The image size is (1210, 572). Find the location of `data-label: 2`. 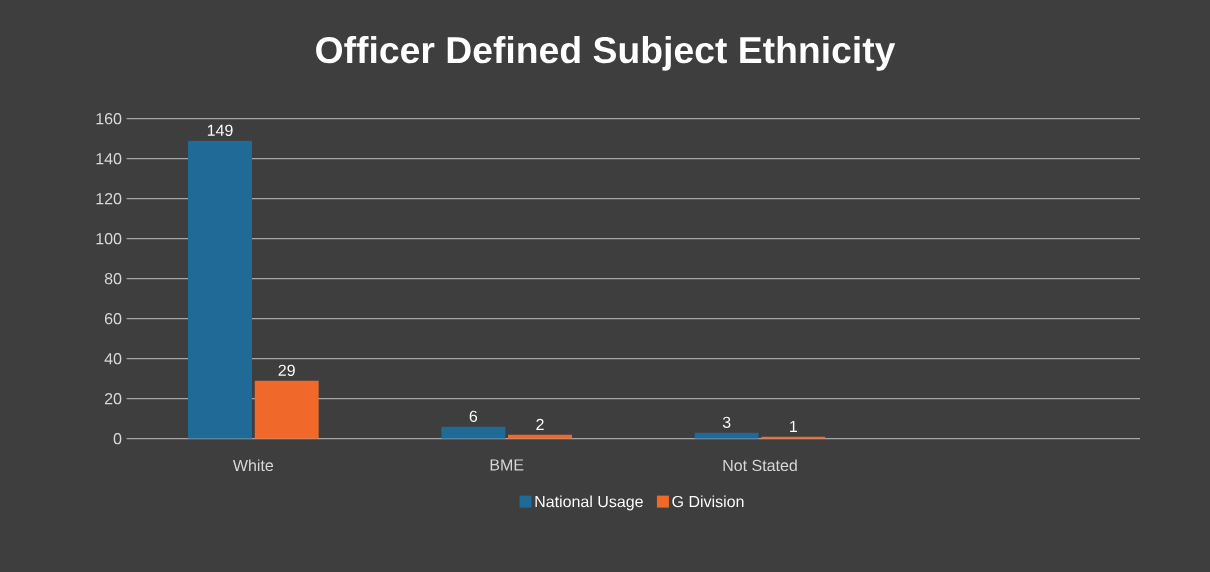

data-label: 2 is located at coordinates (540, 424).